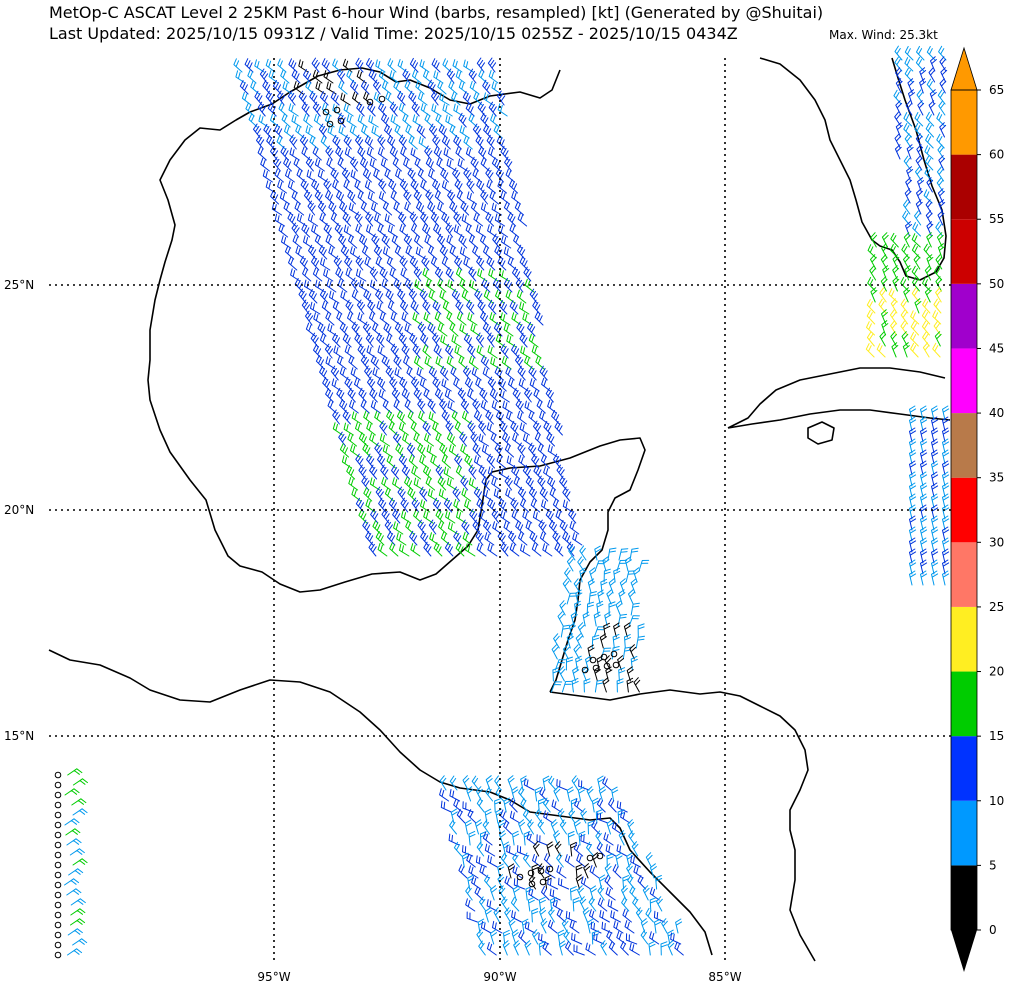 This screenshot has height=989, width=1010. Describe the element at coordinates (964, 68) in the screenshot. I see `colorbar-max-arrow` at that location.